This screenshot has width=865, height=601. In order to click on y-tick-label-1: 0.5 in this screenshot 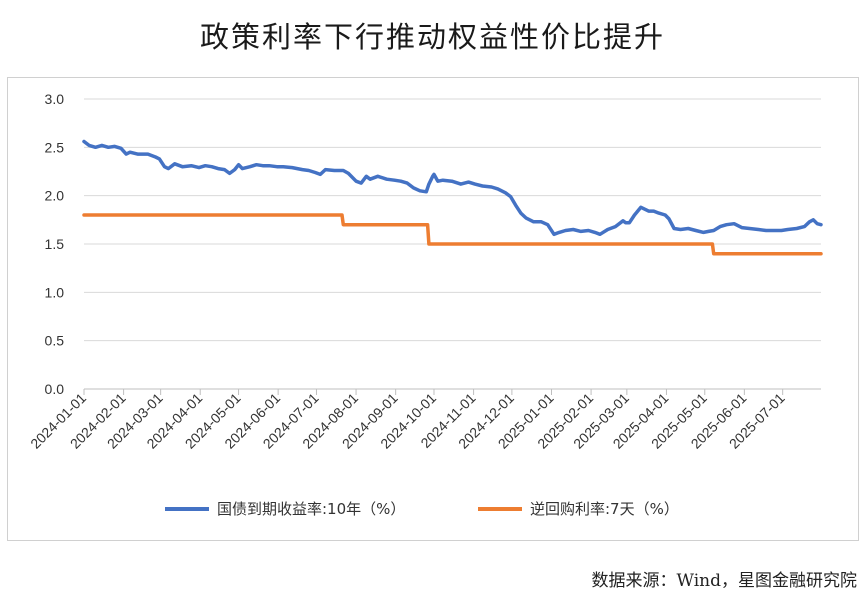, I will do `click(55, 341)`.